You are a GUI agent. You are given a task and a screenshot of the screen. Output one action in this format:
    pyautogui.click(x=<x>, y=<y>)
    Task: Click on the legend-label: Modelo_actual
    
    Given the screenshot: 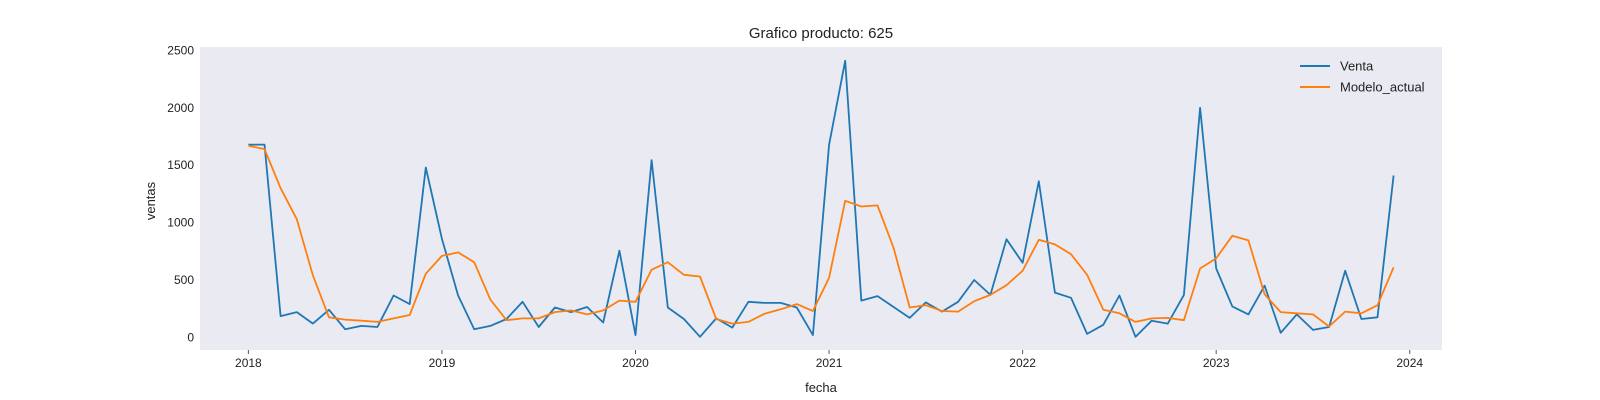 What is the action you would take?
    pyautogui.click(x=1382, y=87)
    